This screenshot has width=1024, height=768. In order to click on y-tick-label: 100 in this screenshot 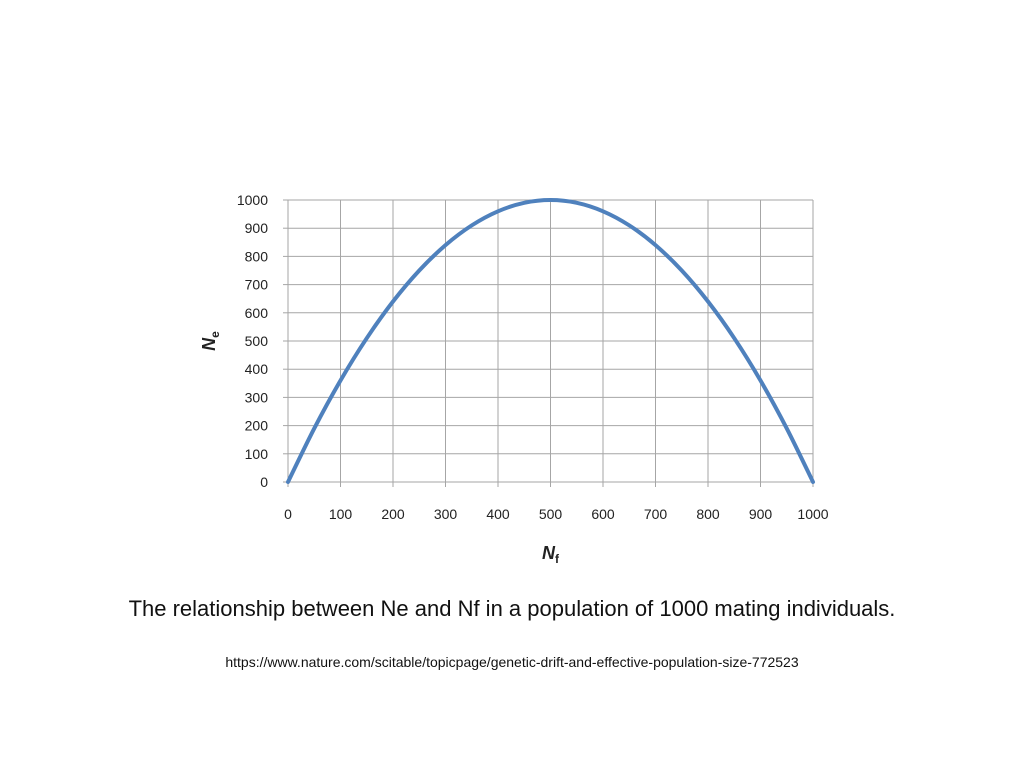, I will do `click(257, 454)`.